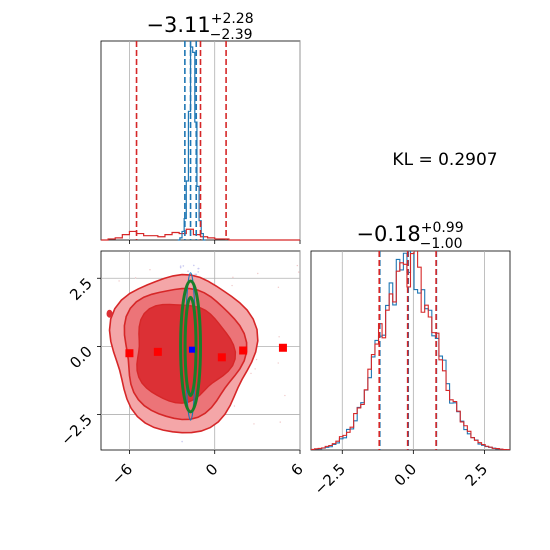  I want to click on panel-title-bottom-right: −0.18+0.99 −1.00, so click(409, 236).